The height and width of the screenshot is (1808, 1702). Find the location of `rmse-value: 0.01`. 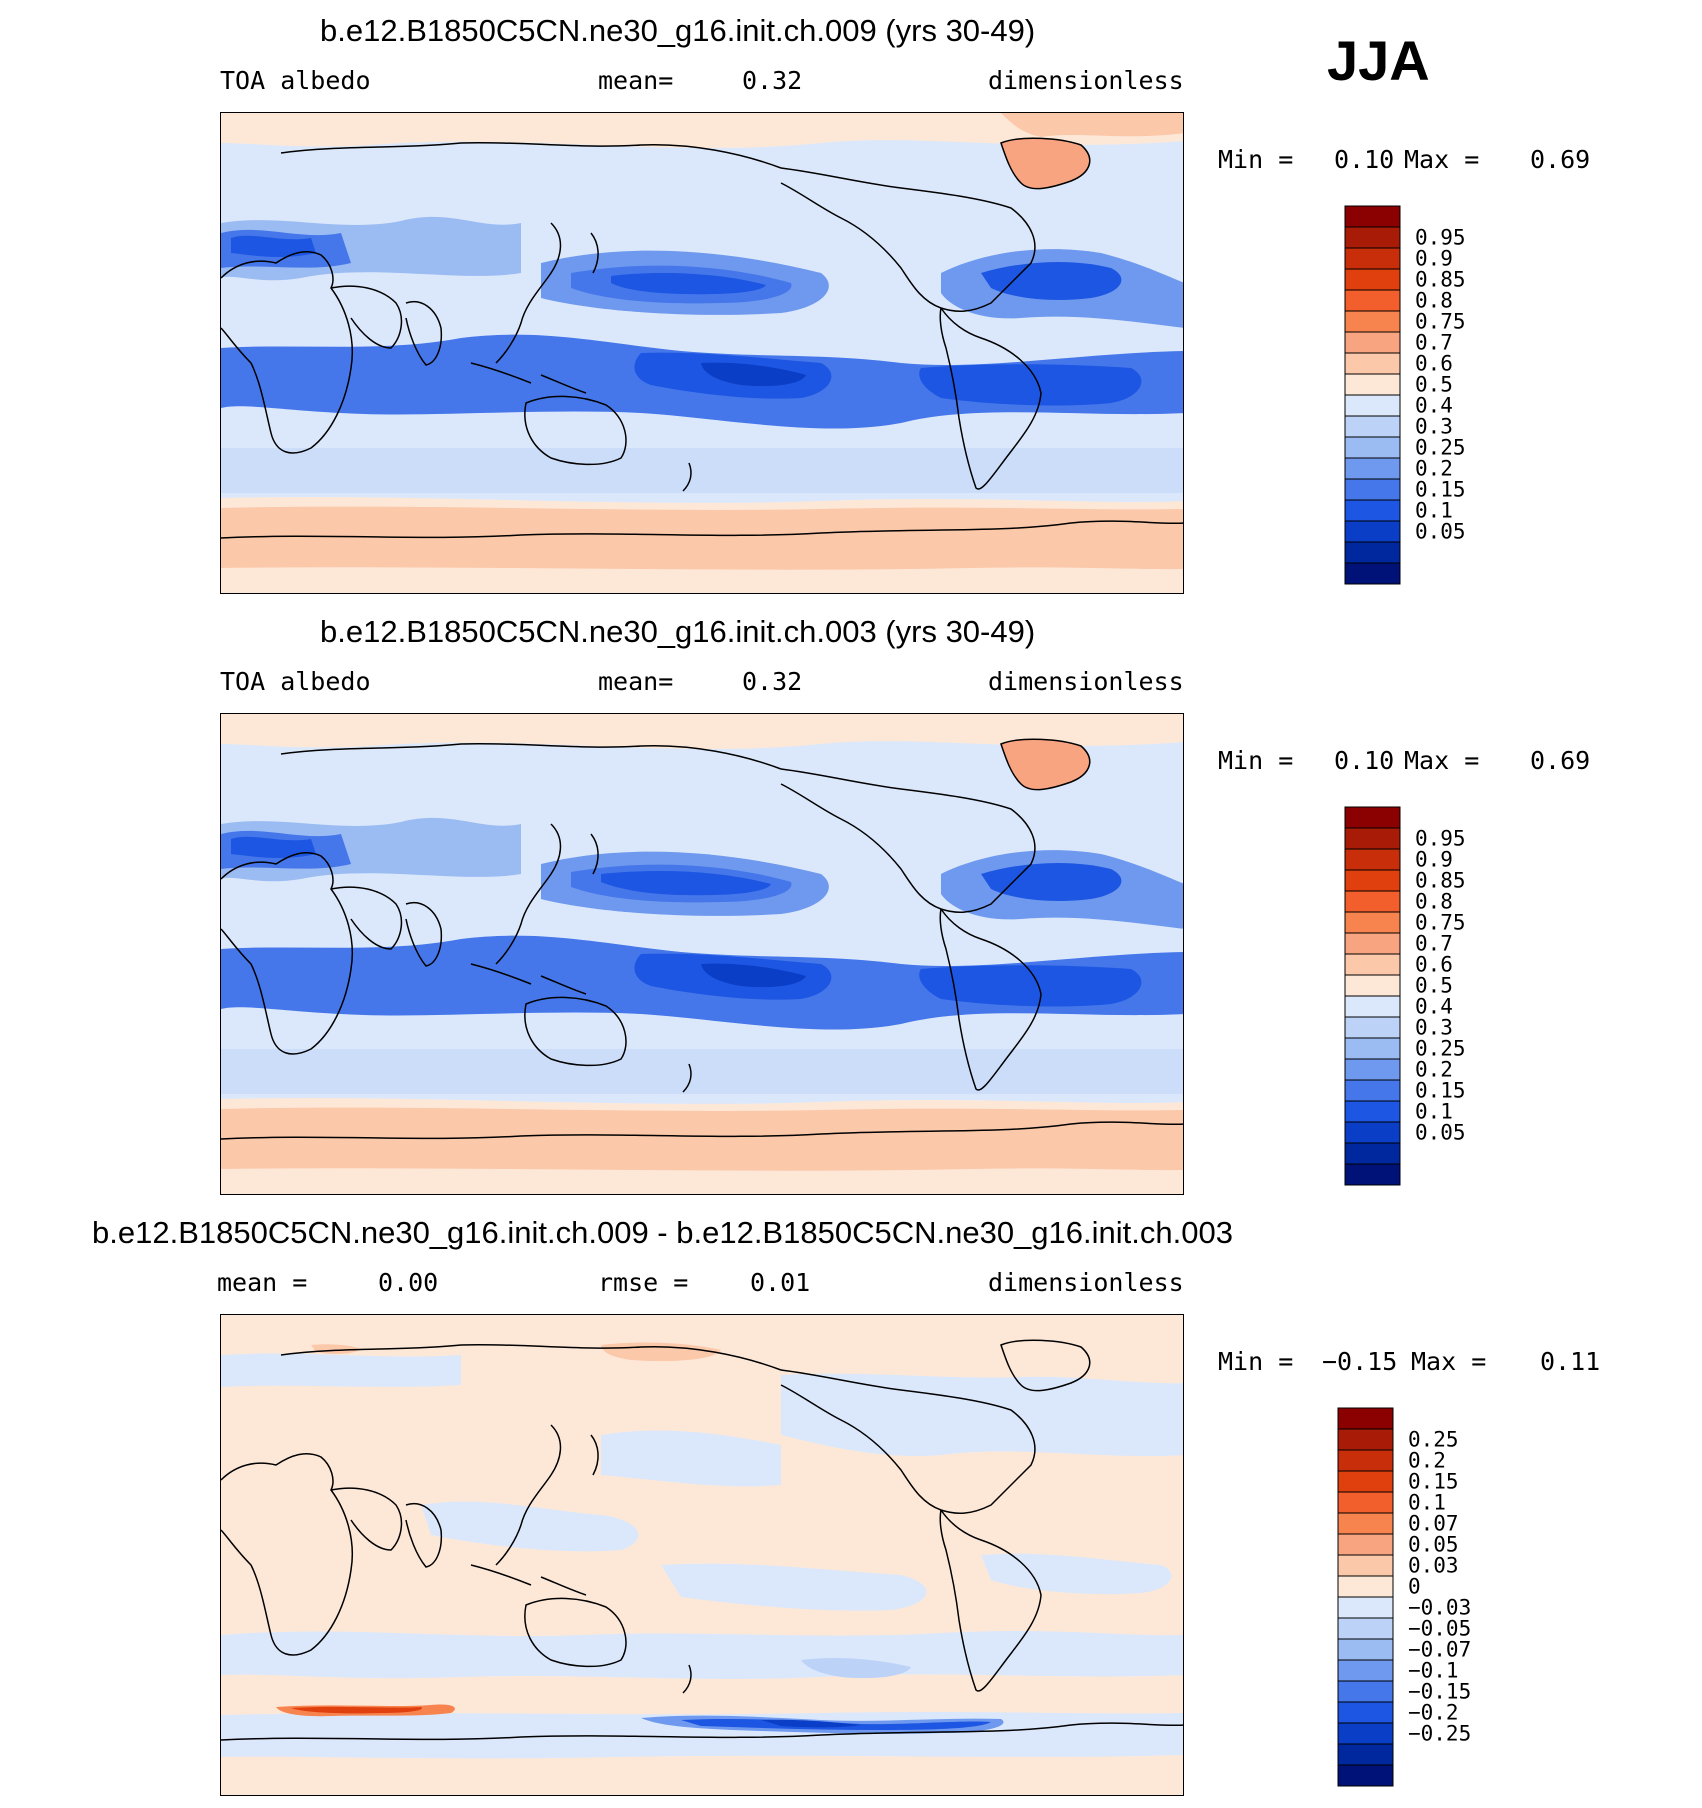

rmse-value: 0.01 is located at coordinates (780, 1282).